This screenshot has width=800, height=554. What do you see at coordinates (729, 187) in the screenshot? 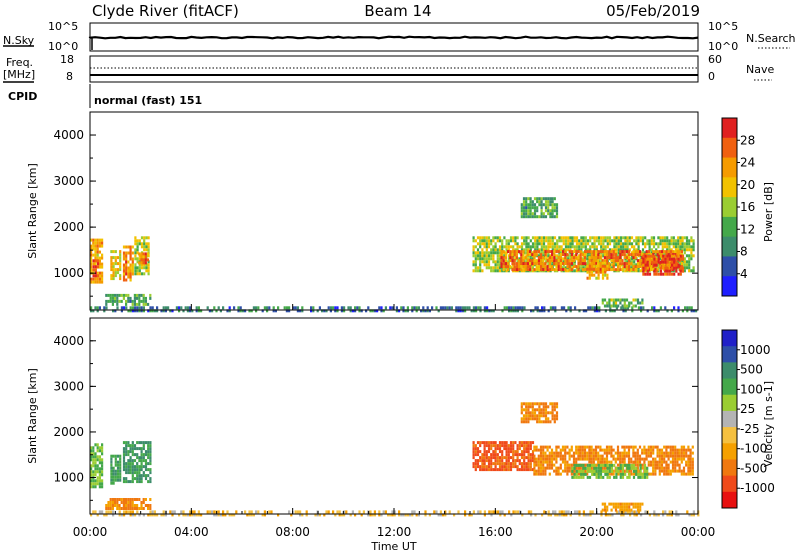
I see `colorbar-swatch` at bounding box center [729, 187].